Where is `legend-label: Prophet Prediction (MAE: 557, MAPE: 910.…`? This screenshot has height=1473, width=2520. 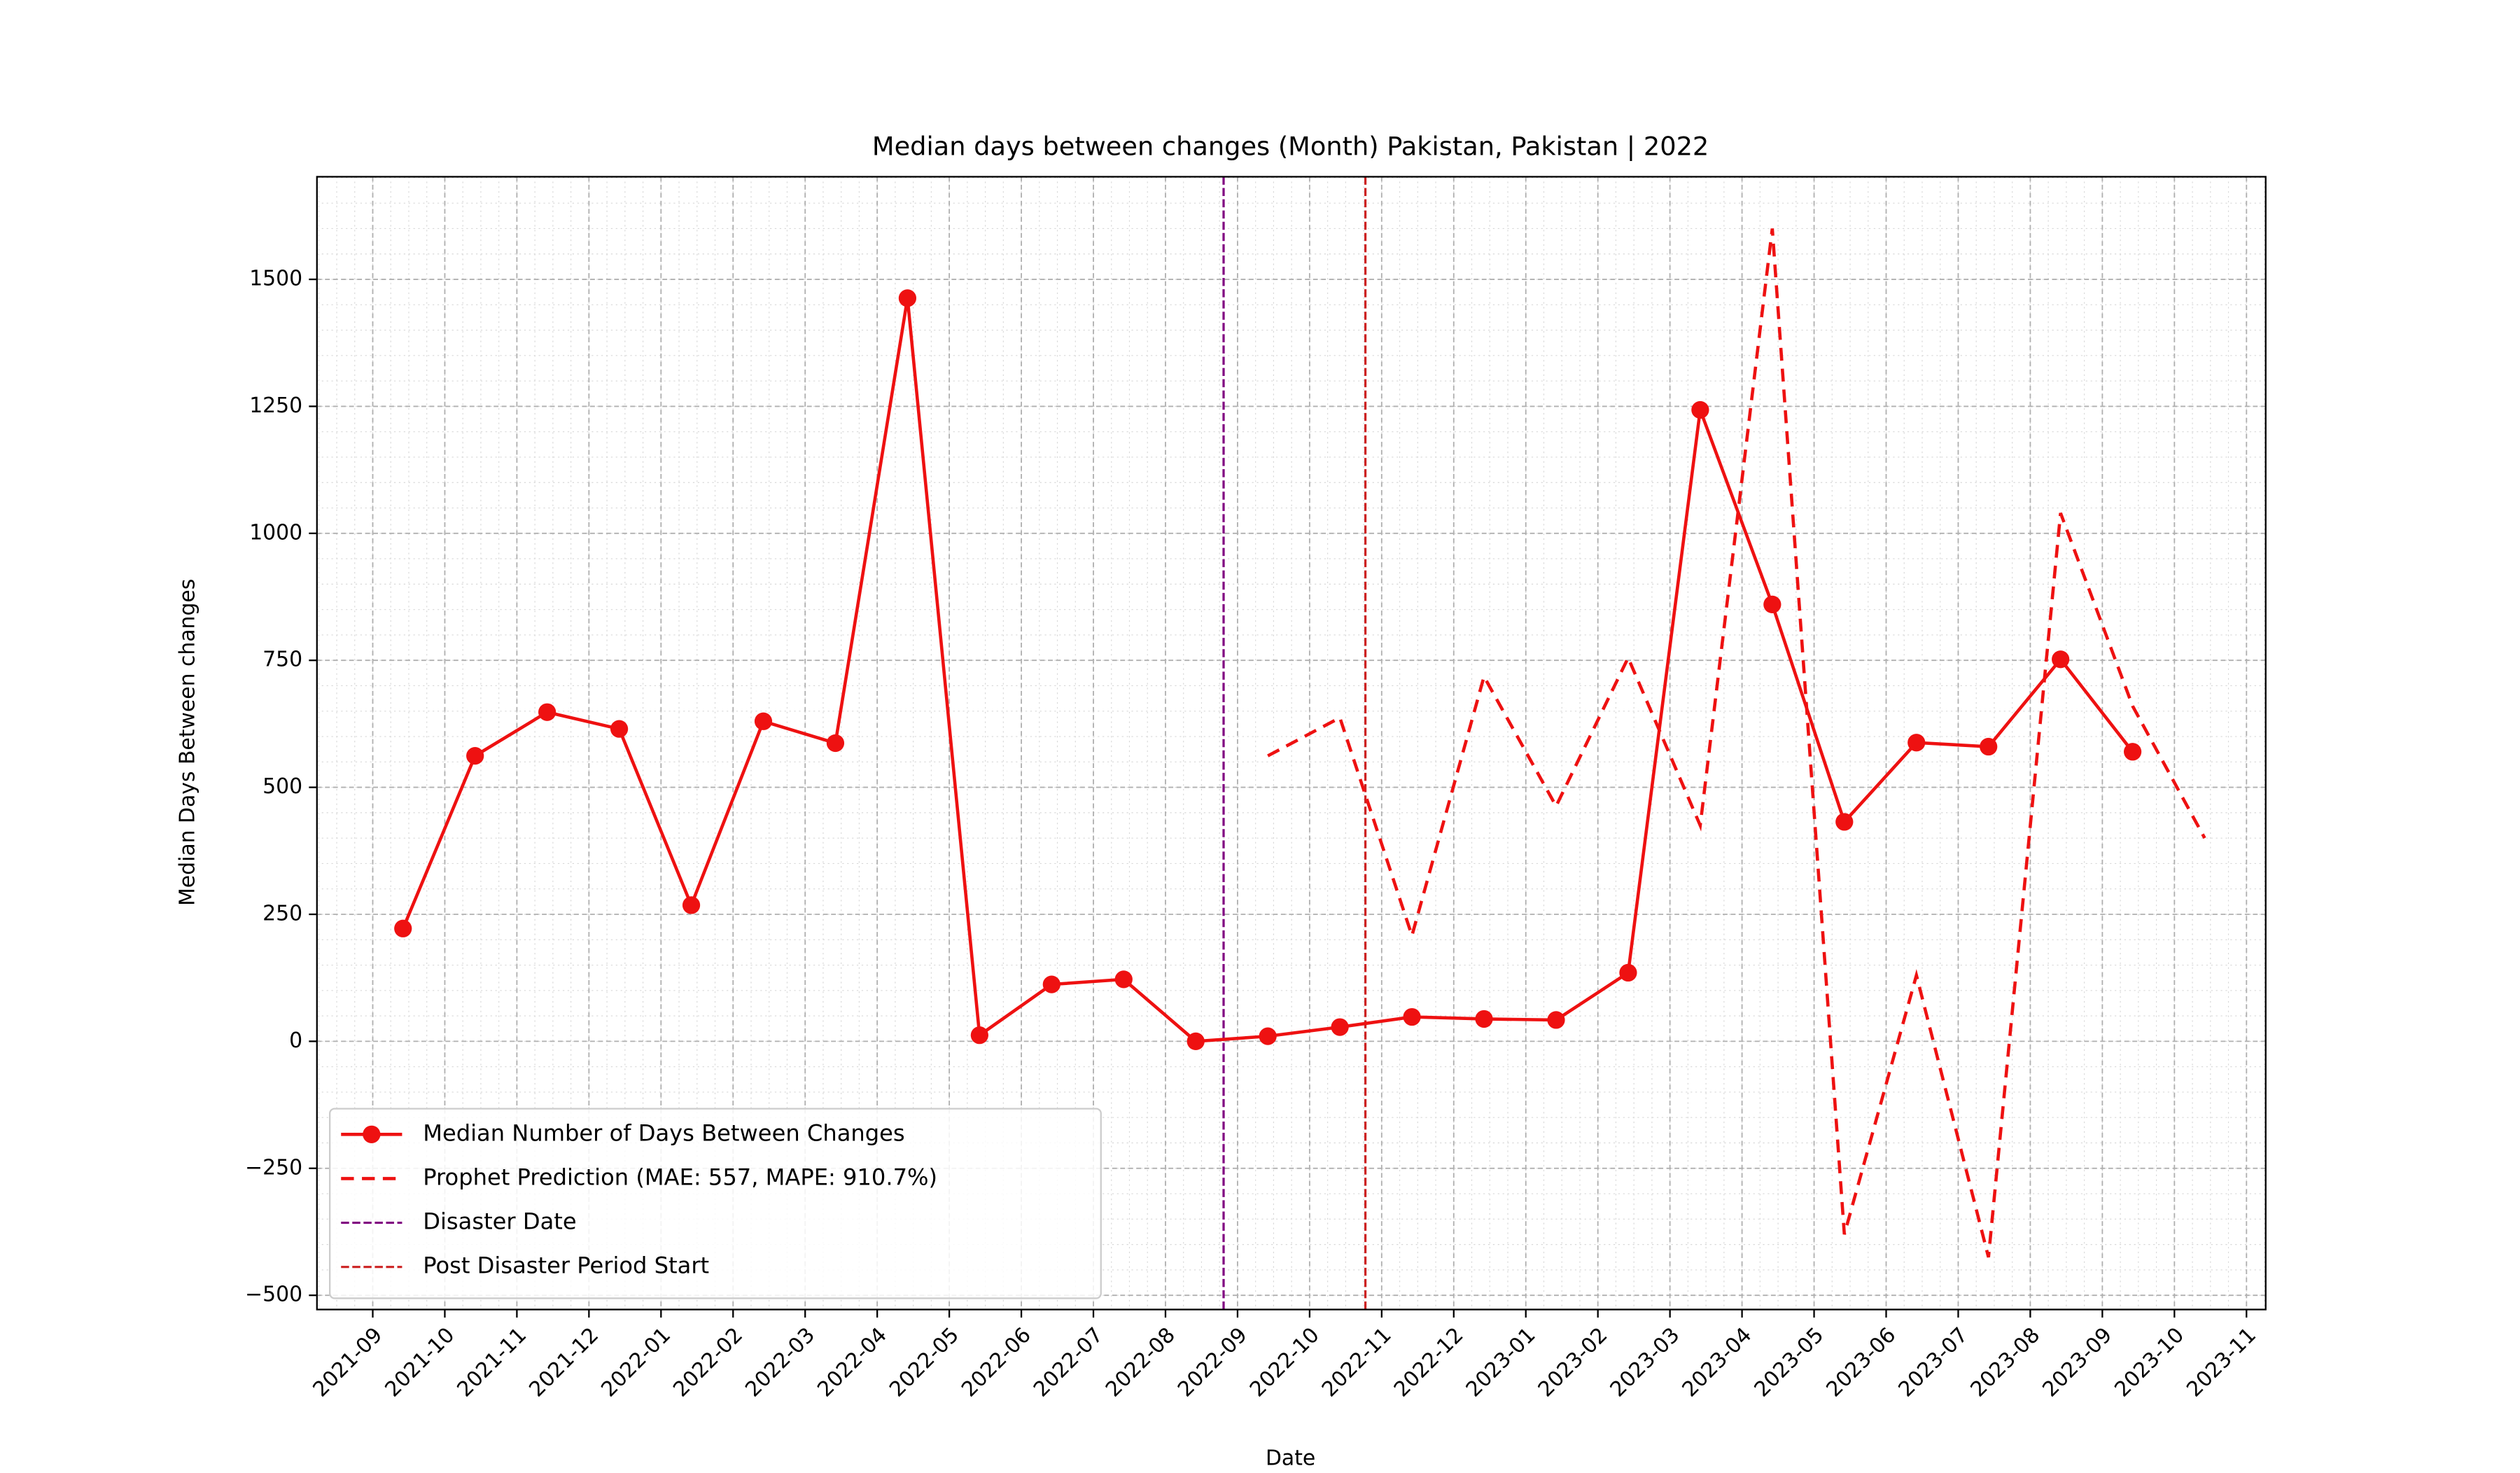 legend-label: Prophet Prediction (MAE: 557, MAPE: 910.… is located at coordinates (680, 1177).